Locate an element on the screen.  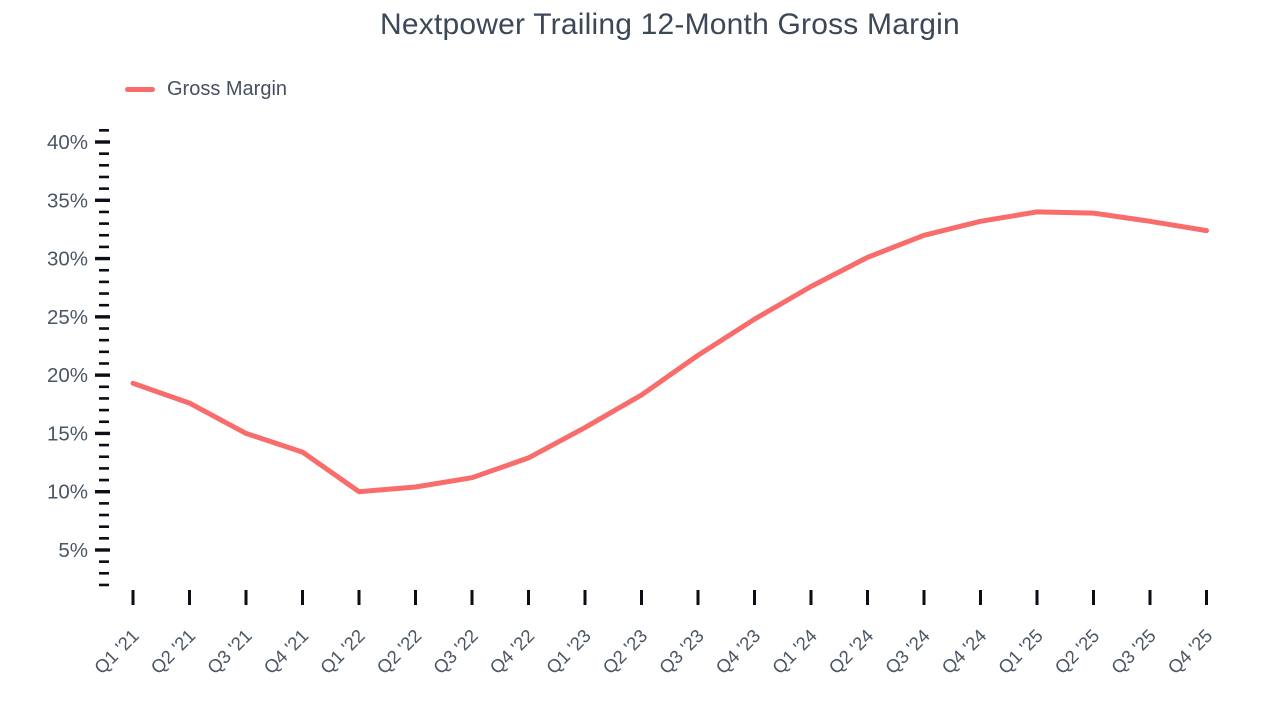
x-axis-label: Q2 '25 is located at coordinates (1076, 651).